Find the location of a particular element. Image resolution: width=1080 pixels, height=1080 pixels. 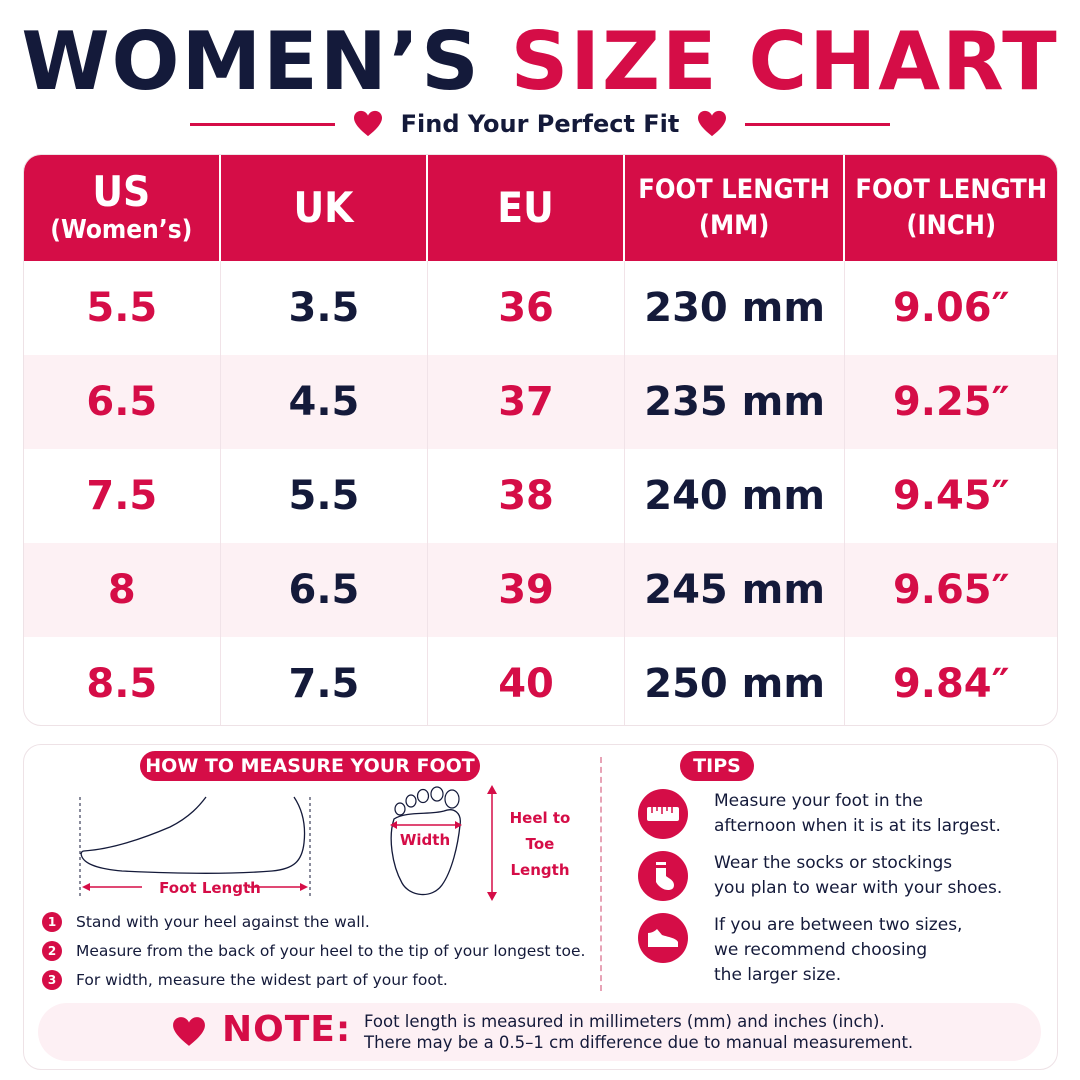

cell-us: 5.5 is located at coordinates (122, 308).